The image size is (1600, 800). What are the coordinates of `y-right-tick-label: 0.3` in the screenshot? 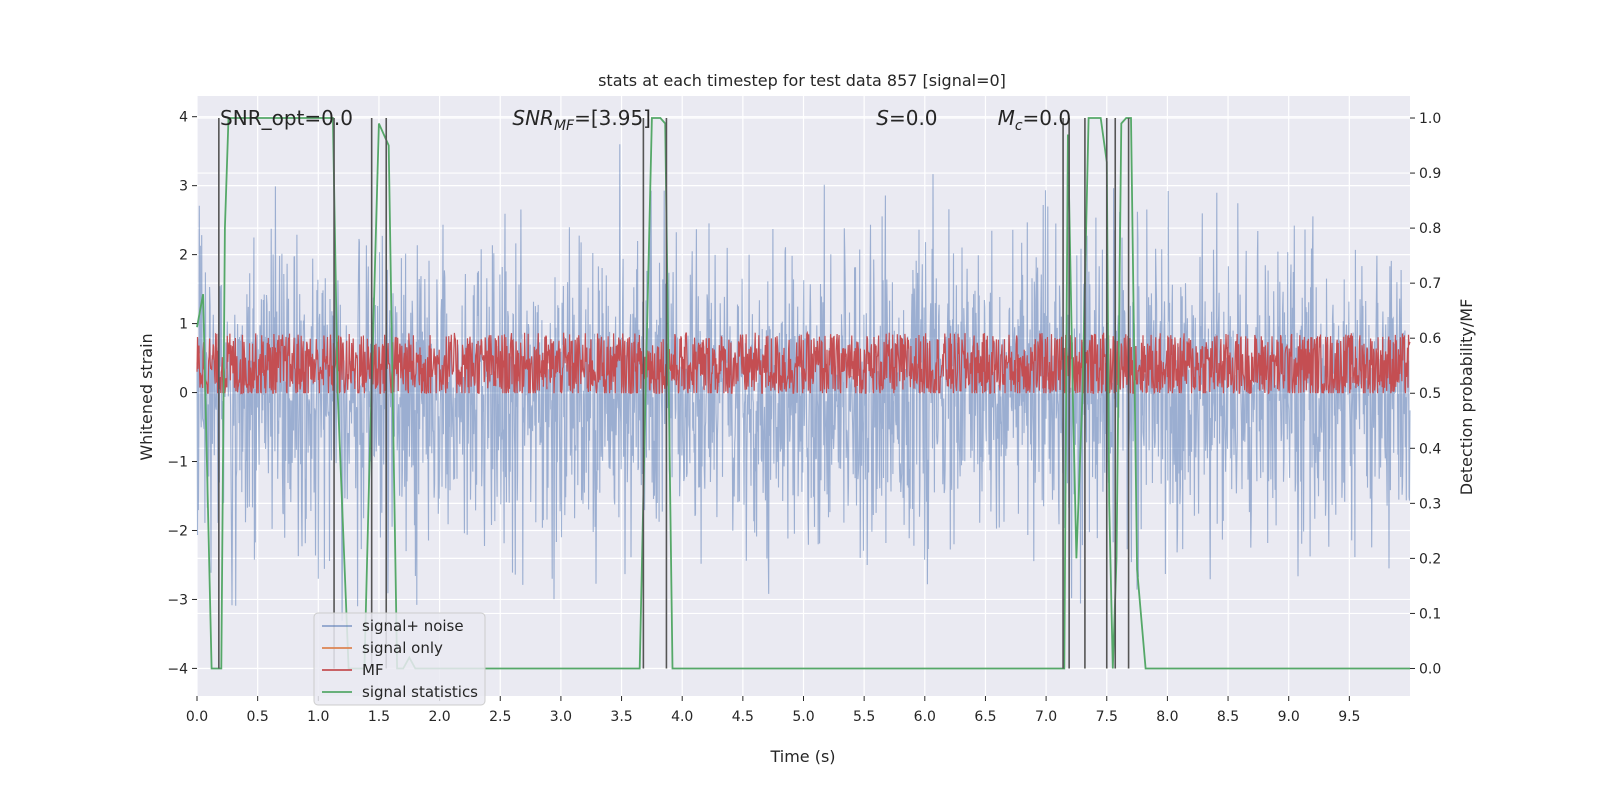 It's located at (1430, 504).